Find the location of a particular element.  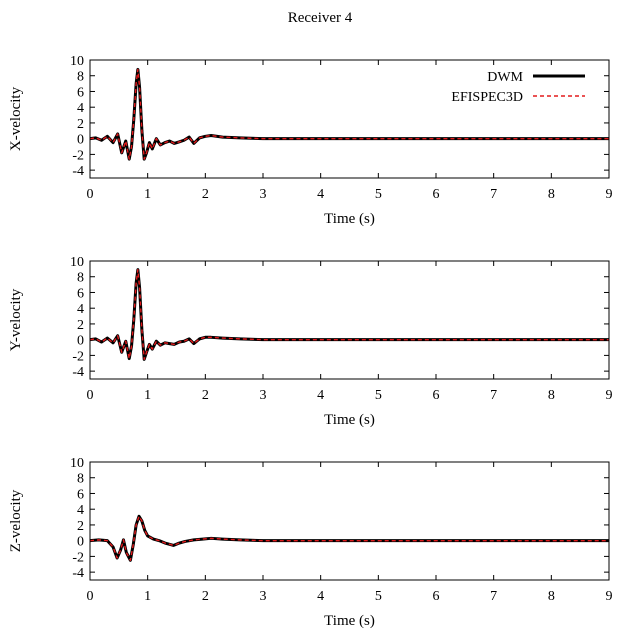

y-axis-title: Y-velocity is located at coordinates (16, 319).